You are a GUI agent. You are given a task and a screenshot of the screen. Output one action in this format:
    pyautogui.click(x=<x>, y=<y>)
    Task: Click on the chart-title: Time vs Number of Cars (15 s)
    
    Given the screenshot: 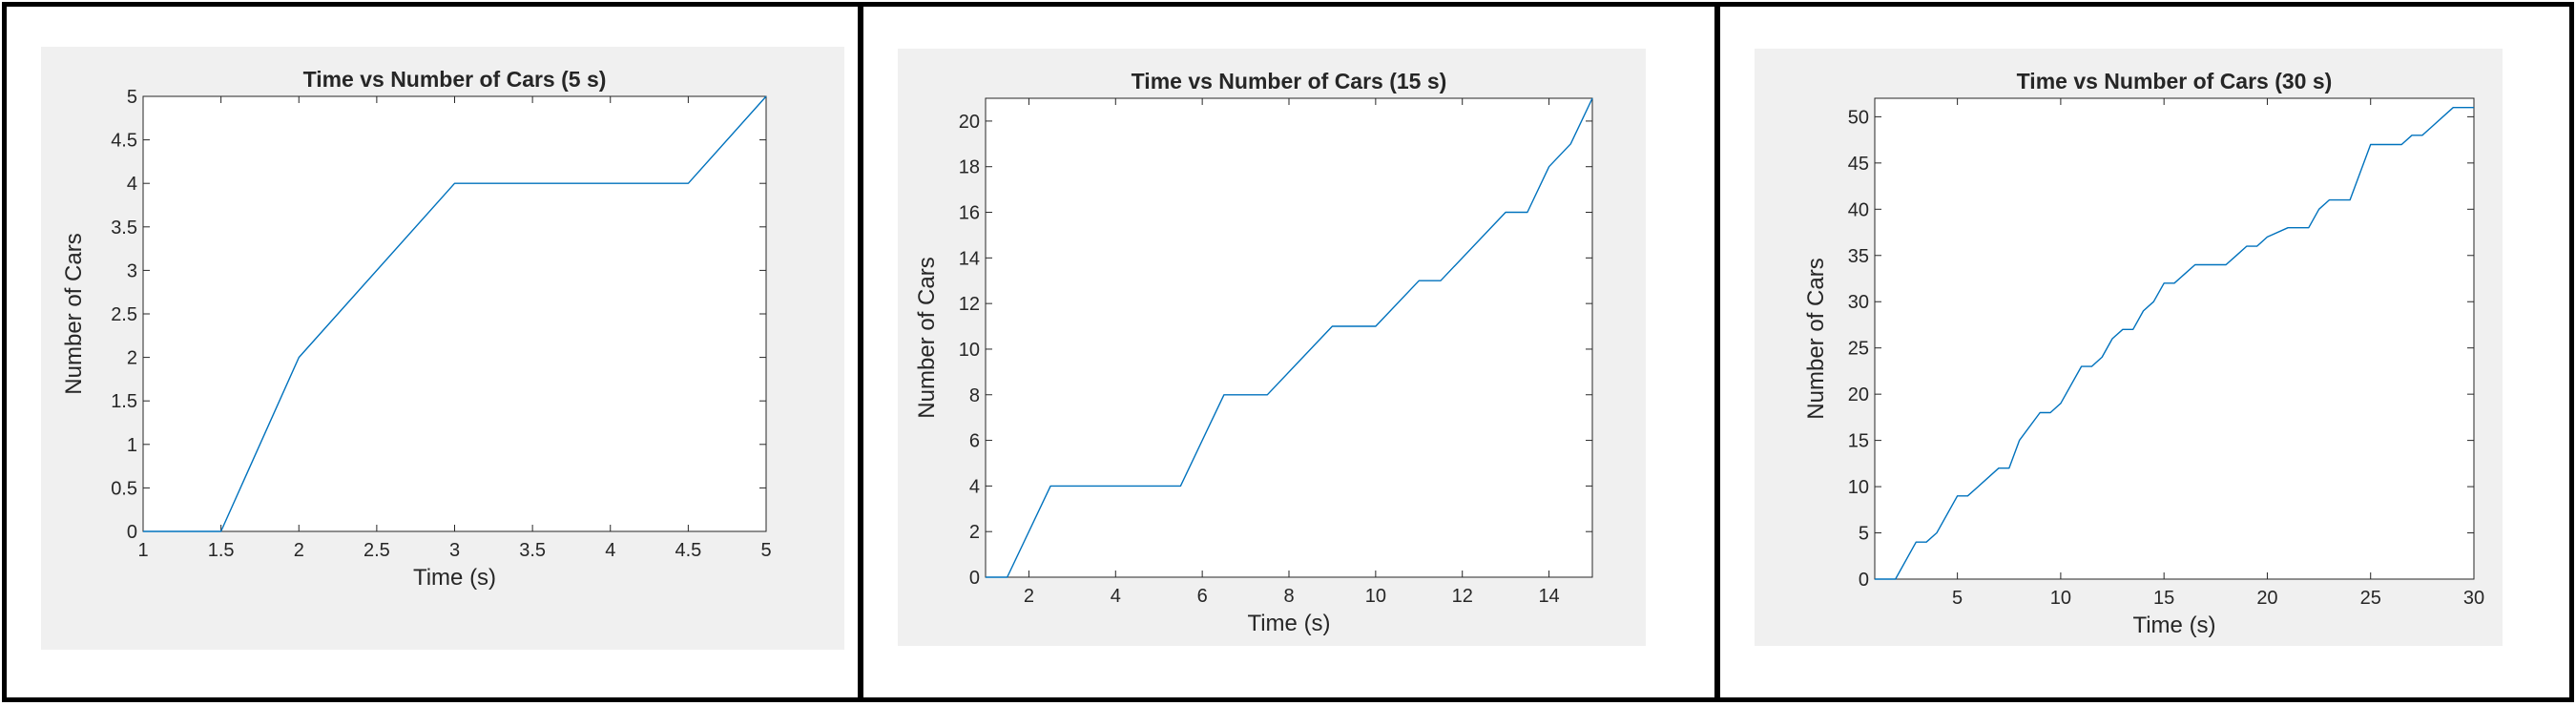 What is the action you would take?
    pyautogui.click(x=1289, y=81)
    